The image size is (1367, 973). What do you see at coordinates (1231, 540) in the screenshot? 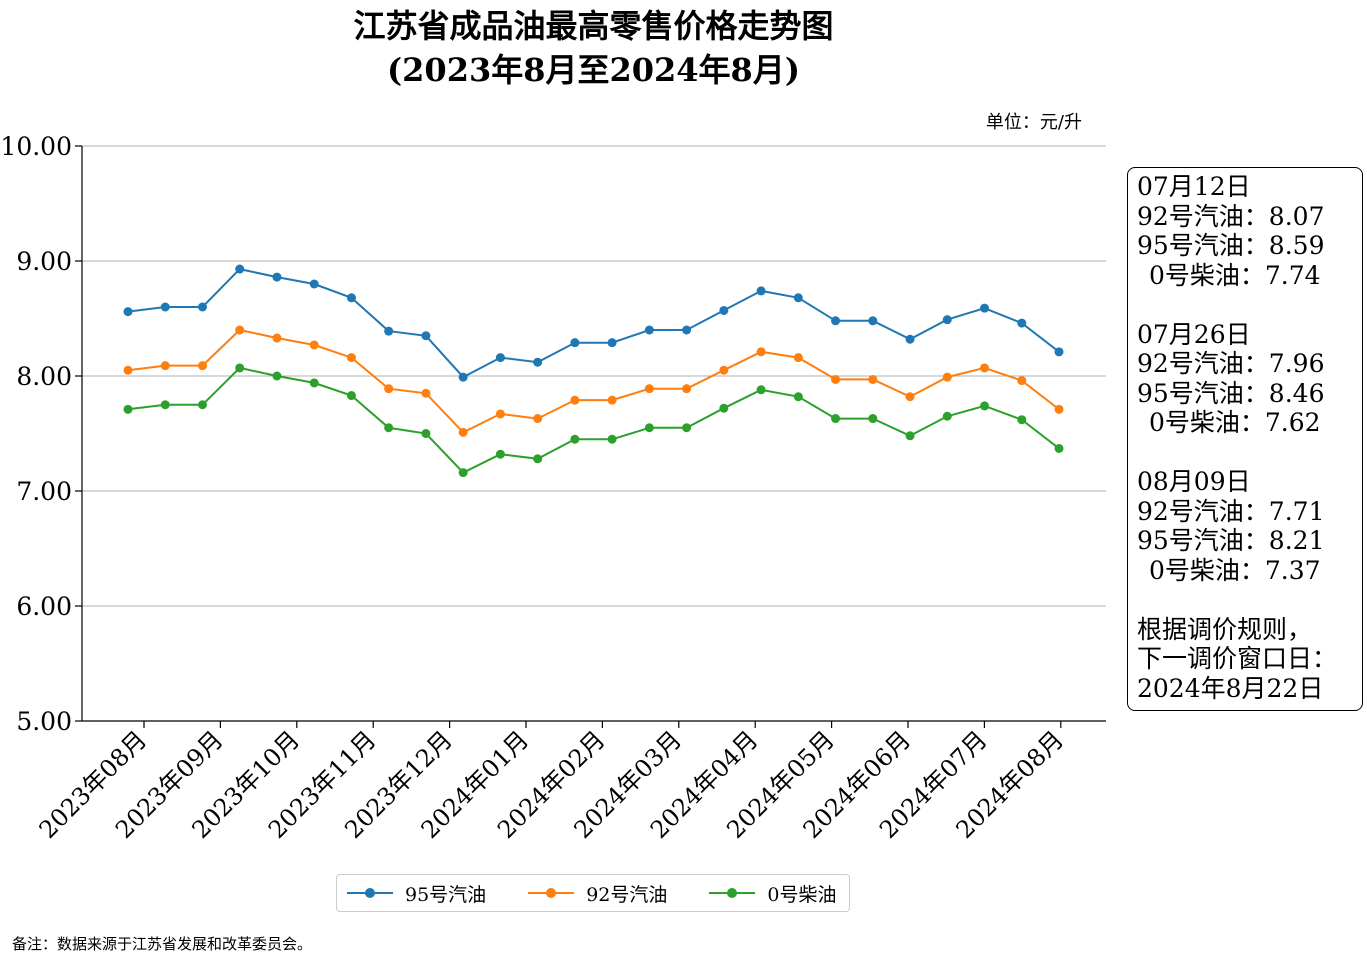
I see `info-95: 95号汽油：8.21` at bounding box center [1231, 540].